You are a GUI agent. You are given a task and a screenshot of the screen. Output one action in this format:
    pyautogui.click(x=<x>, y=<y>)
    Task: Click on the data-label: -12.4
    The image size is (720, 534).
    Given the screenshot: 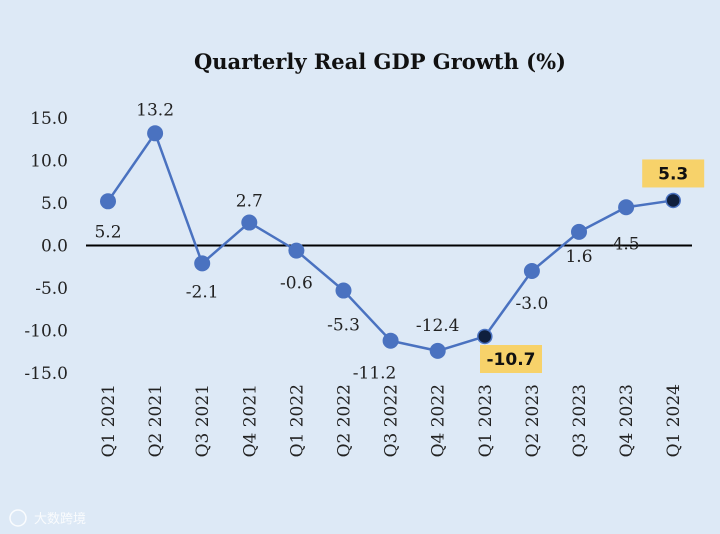 What is the action you would take?
    pyautogui.click(x=438, y=326)
    